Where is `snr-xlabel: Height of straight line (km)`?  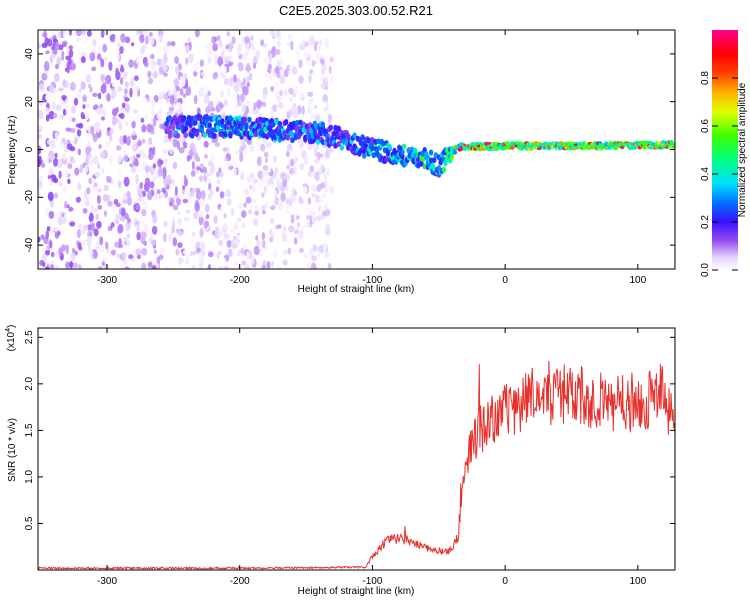 snr-xlabel: Height of straight line (km) is located at coordinates (356, 591).